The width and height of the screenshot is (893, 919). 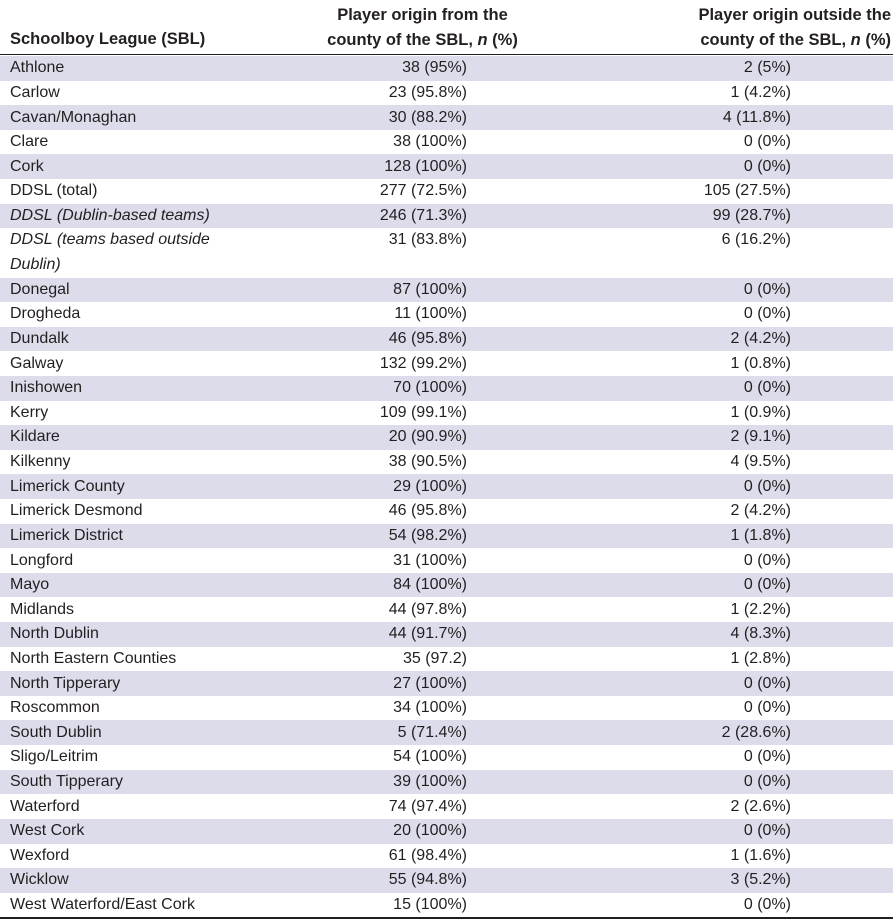 I want to click on inside-county-cell: 61 (98.4%), so click(x=427, y=855).